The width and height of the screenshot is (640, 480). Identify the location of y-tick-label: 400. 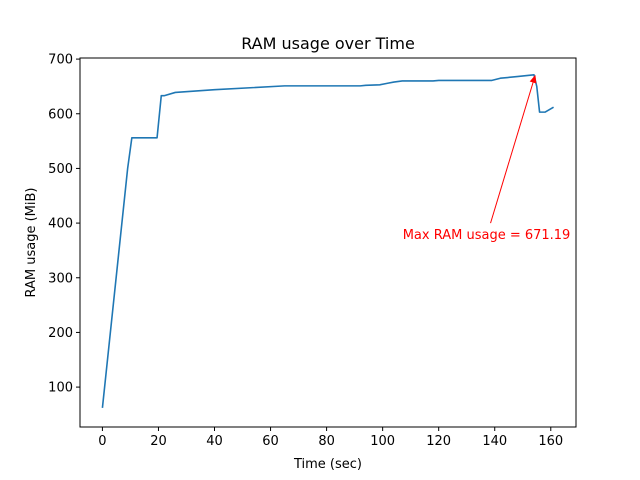
(60, 224).